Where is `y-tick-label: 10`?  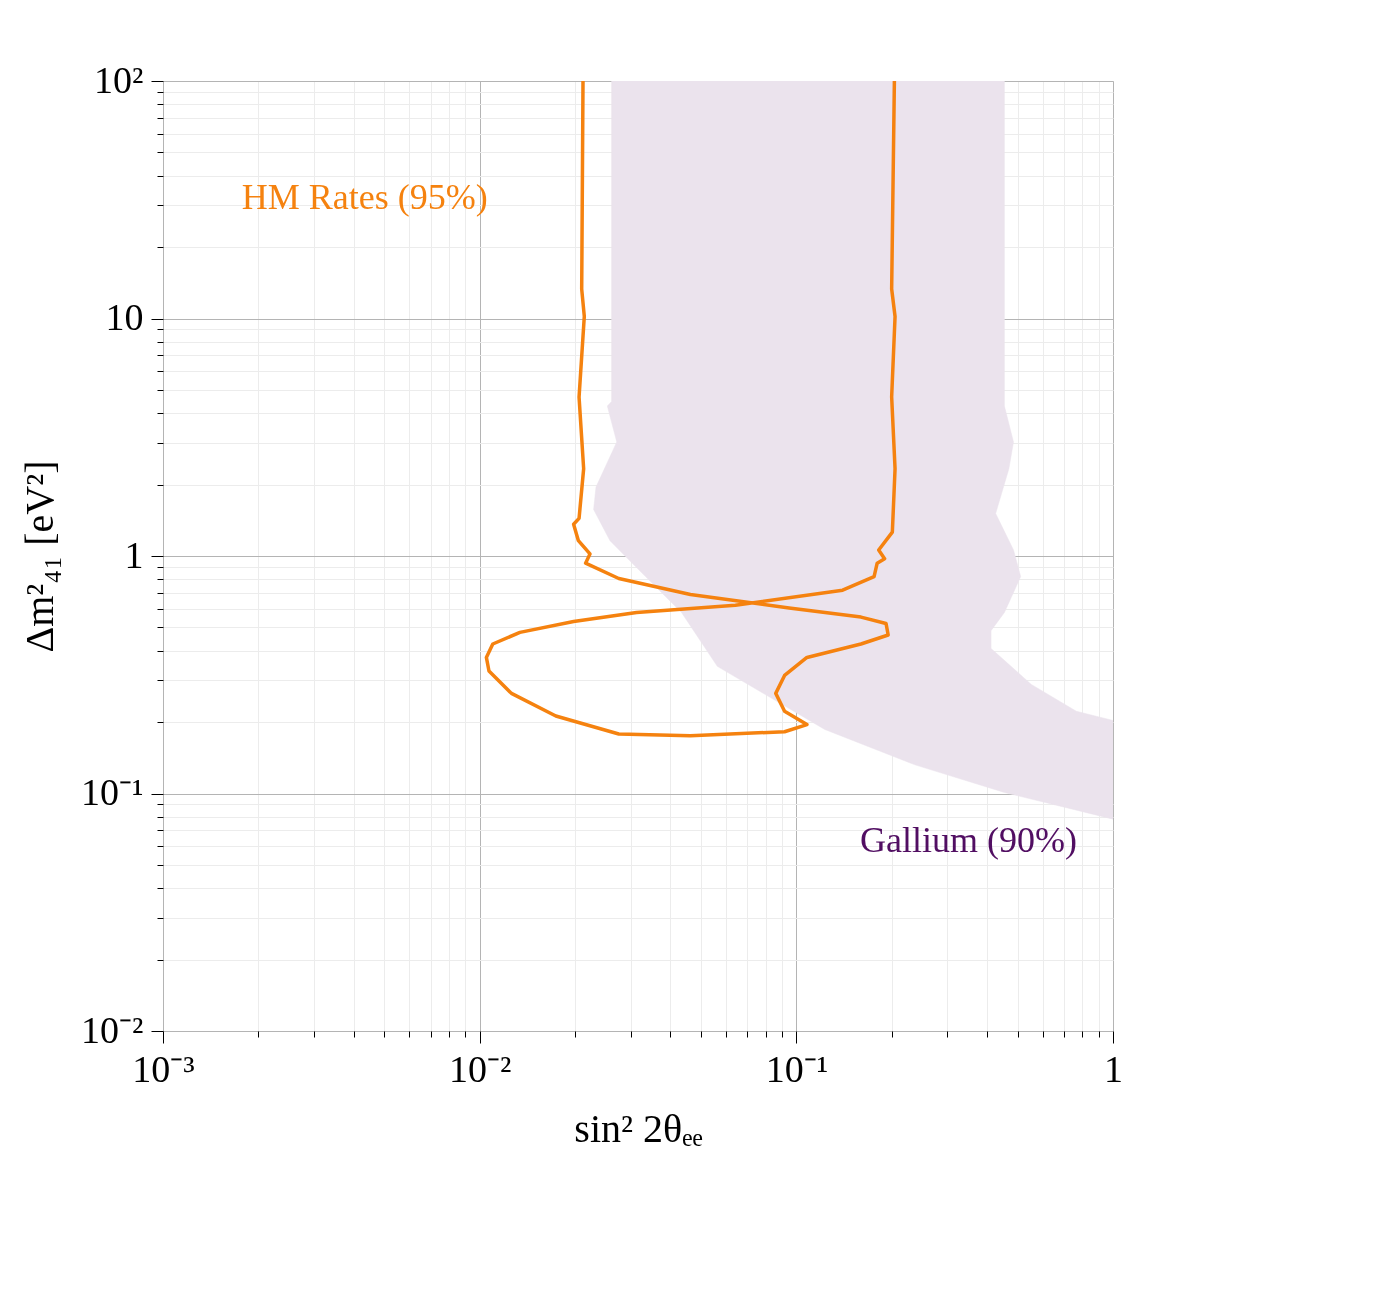
y-tick-label: 10 is located at coordinates (124, 317).